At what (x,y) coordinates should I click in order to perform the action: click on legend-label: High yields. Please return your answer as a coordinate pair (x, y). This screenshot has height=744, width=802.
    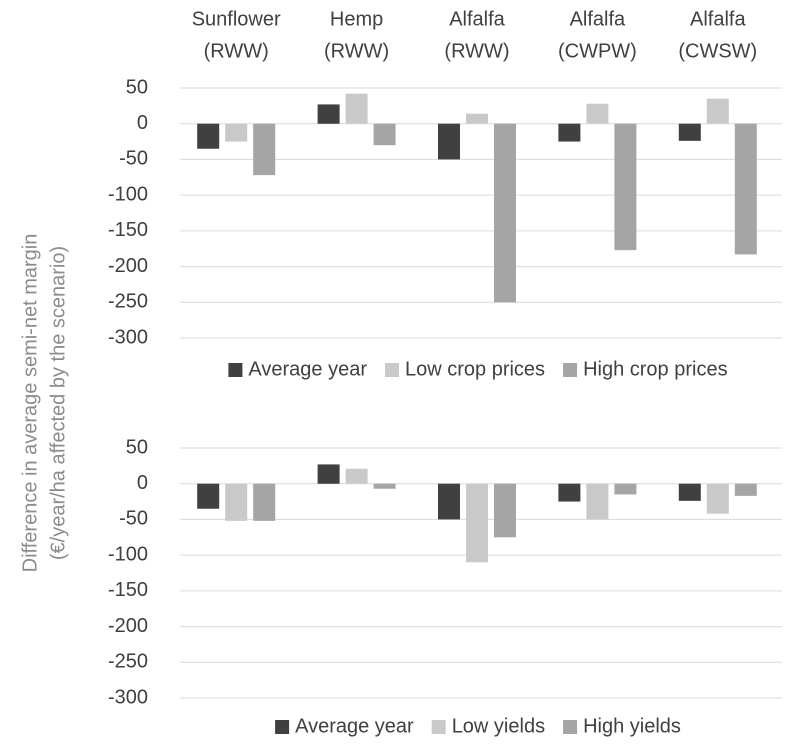
    Looking at the image, I should click on (632, 726).